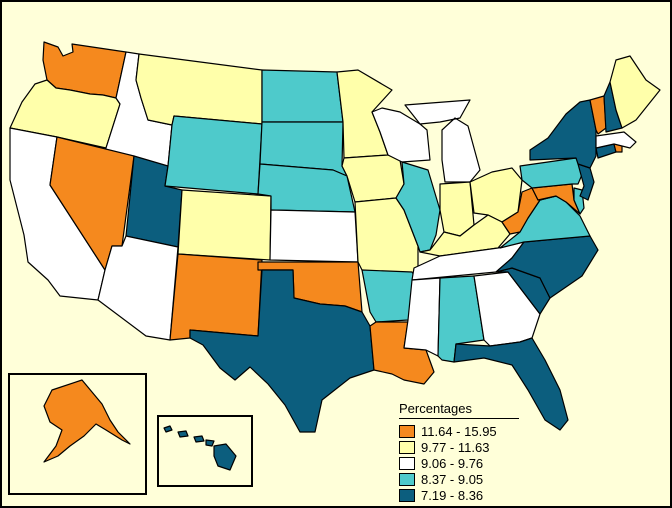 Image resolution: width=672 pixels, height=508 pixels. What do you see at coordinates (598, 115) in the screenshot?
I see `state-vermont` at bounding box center [598, 115].